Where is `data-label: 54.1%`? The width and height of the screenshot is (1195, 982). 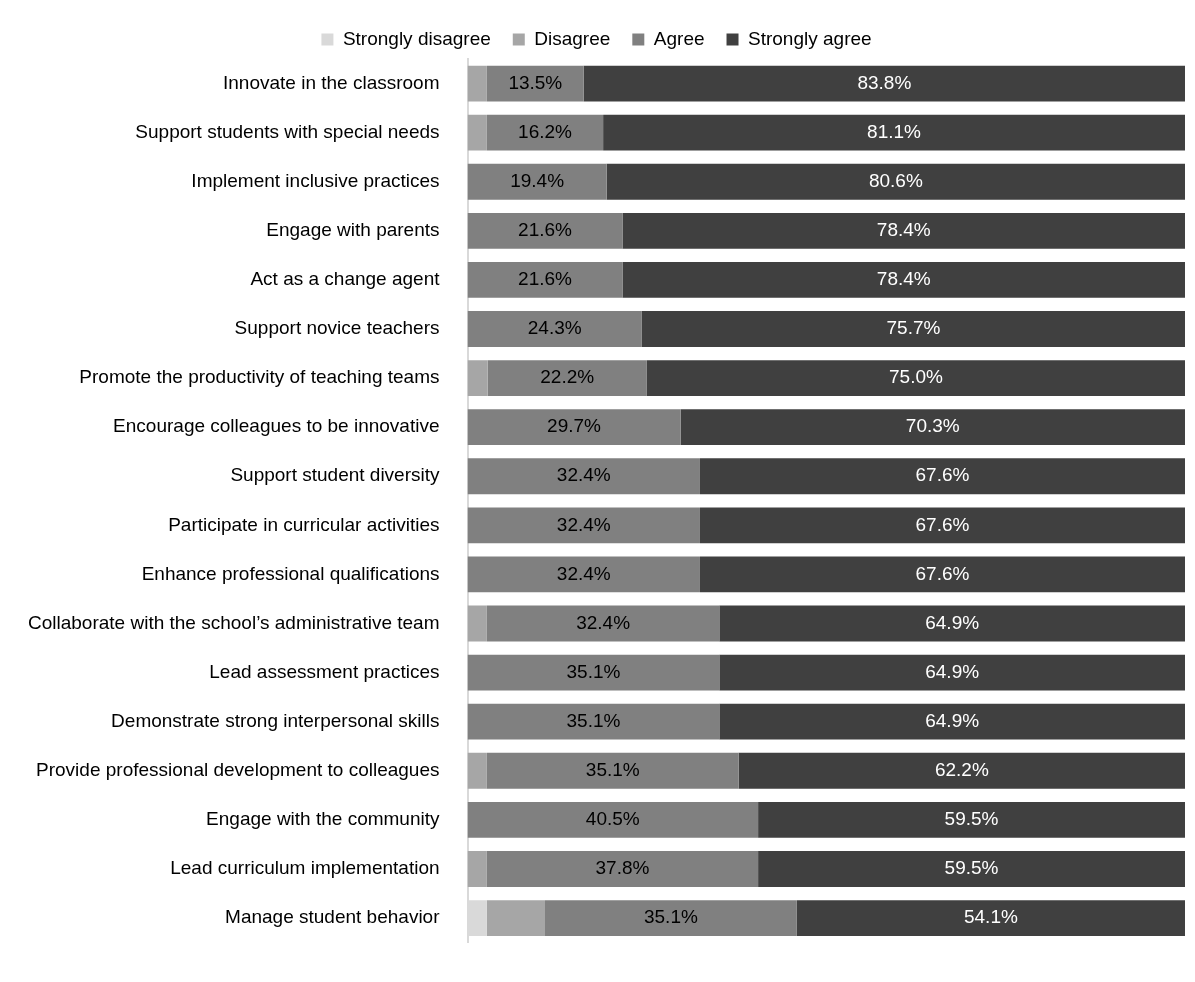
data-label: 54.1% is located at coordinates (990, 917).